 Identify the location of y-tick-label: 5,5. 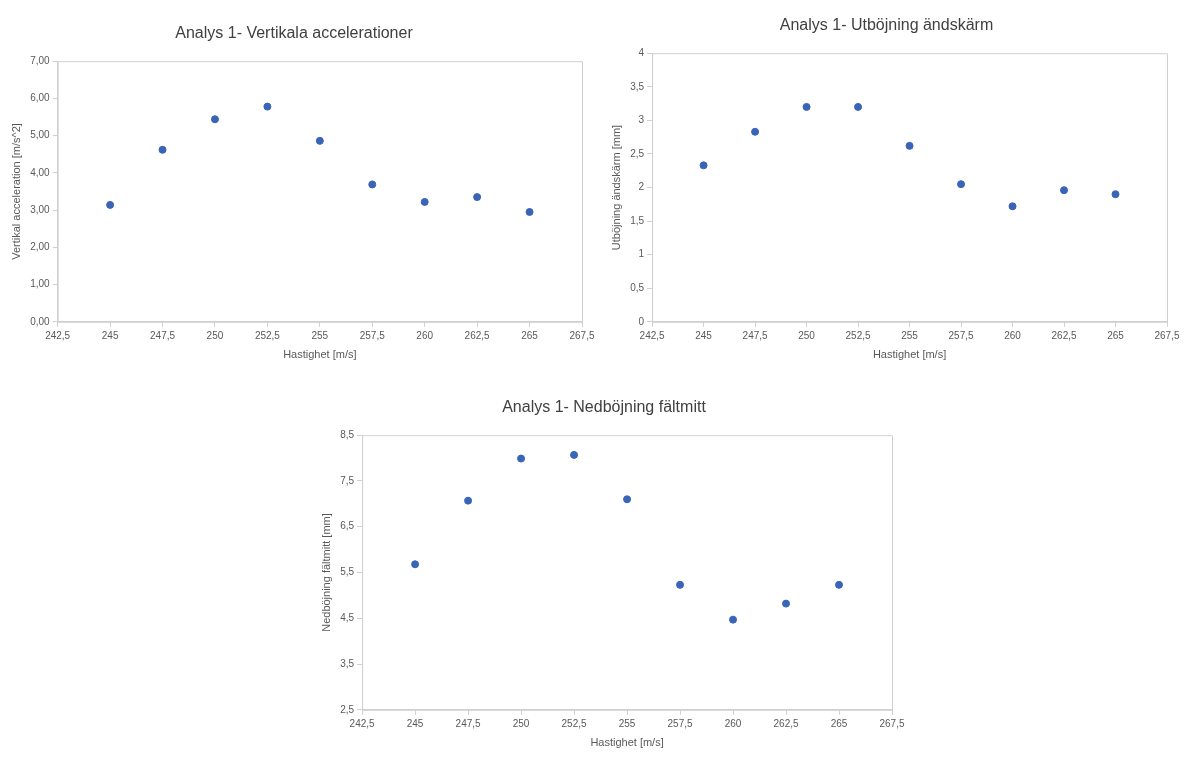
(347, 572).